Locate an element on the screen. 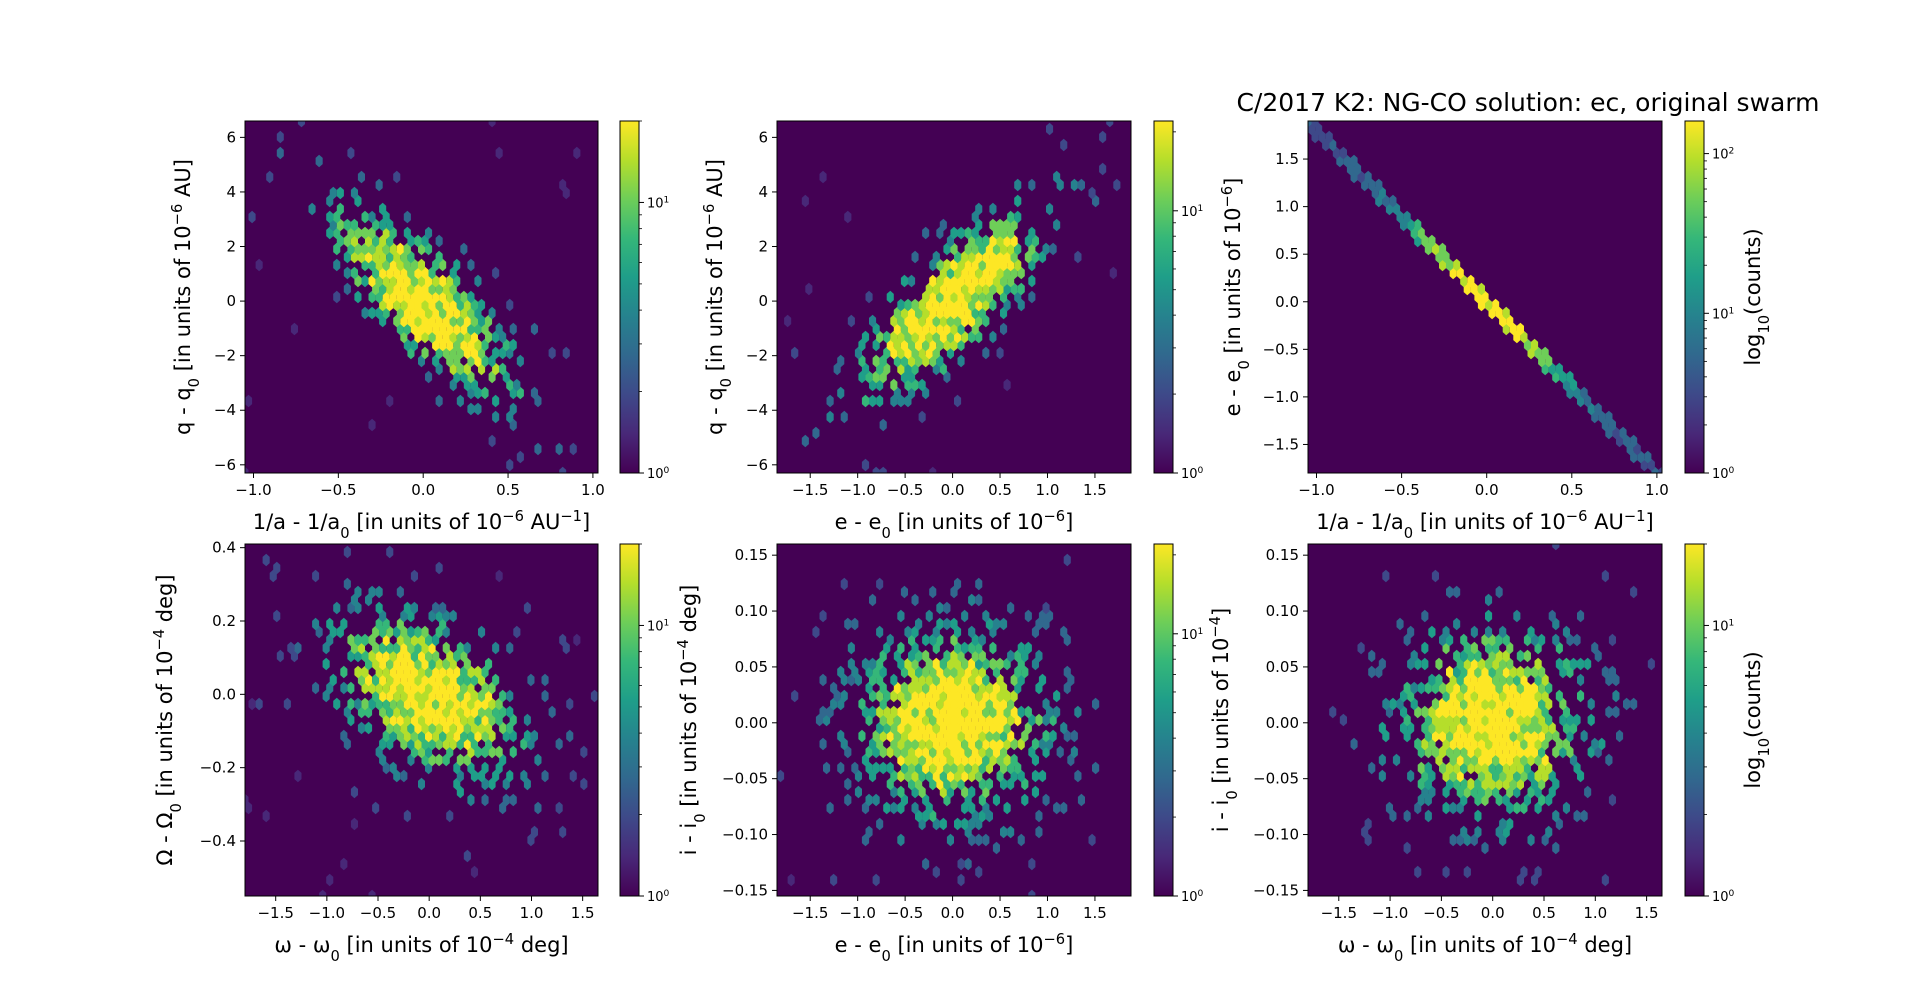 This screenshot has height=994, width=1920. y-tick-label: 4 is located at coordinates (231, 192).